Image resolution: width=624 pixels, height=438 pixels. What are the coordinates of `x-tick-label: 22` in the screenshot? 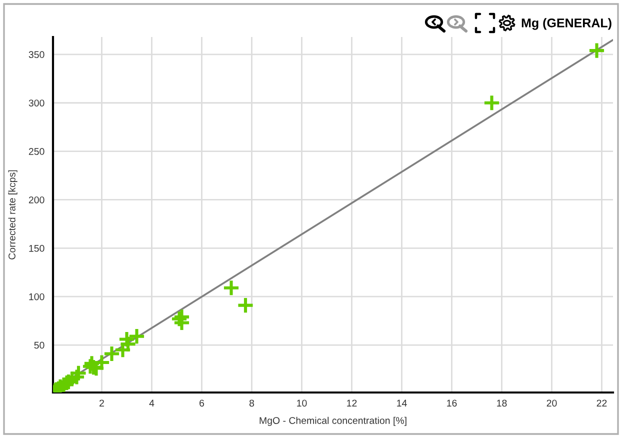 It's located at (601, 403).